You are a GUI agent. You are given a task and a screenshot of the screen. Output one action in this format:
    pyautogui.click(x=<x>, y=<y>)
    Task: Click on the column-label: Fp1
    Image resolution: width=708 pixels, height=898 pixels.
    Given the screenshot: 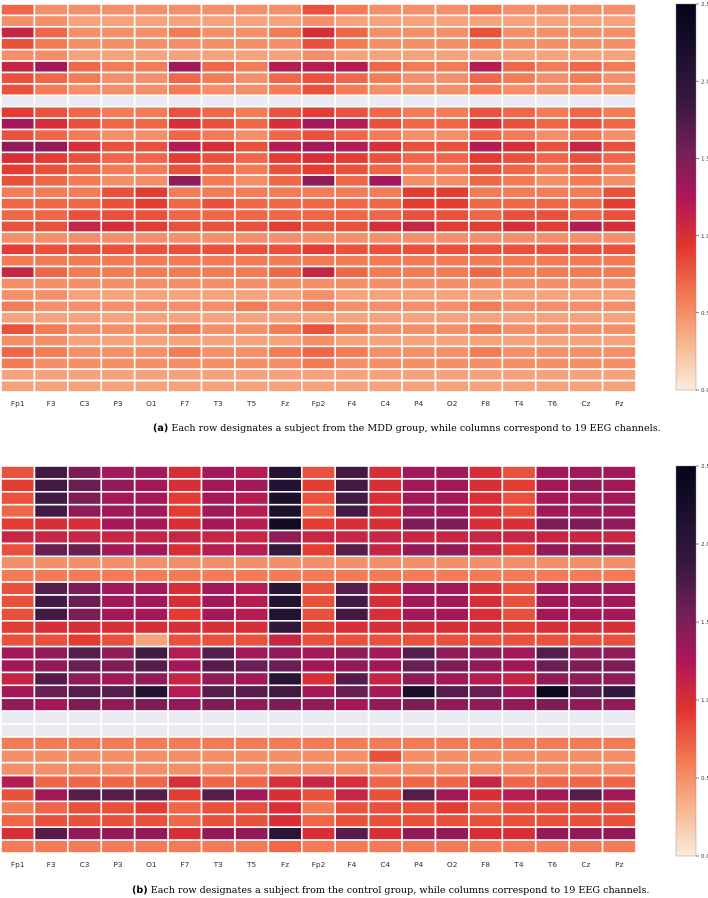 What is the action you would take?
    pyautogui.click(x=18, y=403)
    